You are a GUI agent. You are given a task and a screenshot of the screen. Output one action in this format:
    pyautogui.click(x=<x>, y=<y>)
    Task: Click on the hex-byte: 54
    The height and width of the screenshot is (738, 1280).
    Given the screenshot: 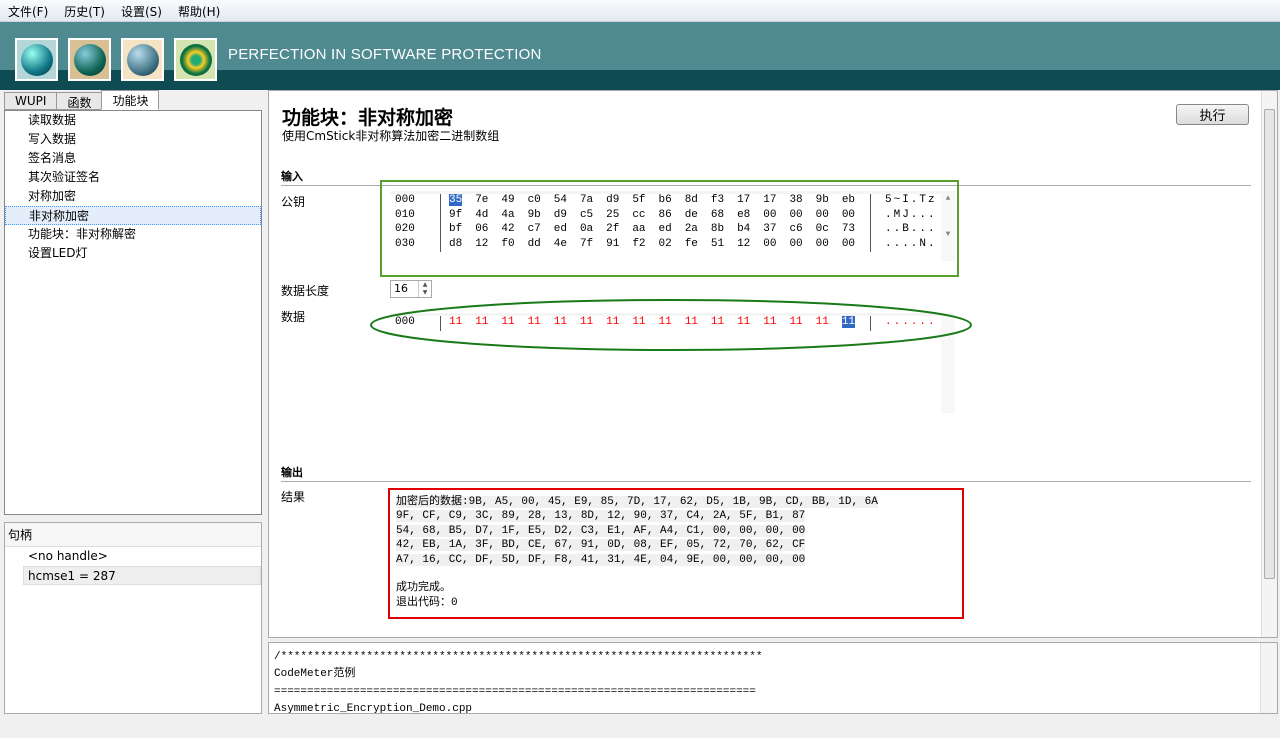 What is the action you would take?
    pyautogui.click(x=567, y=201)
    